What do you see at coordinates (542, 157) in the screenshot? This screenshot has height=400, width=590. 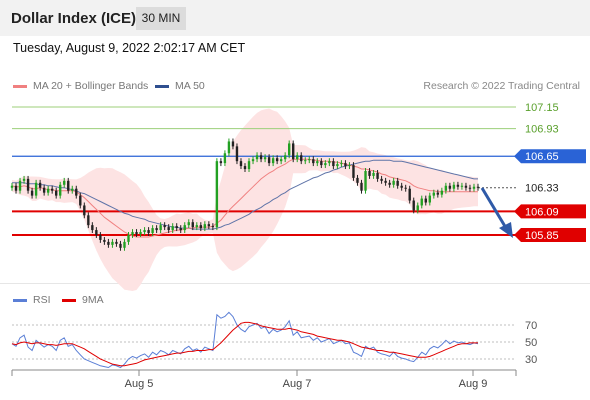 I see `resistance-label-106.65: 106.65` at bounding box center [542, 157].